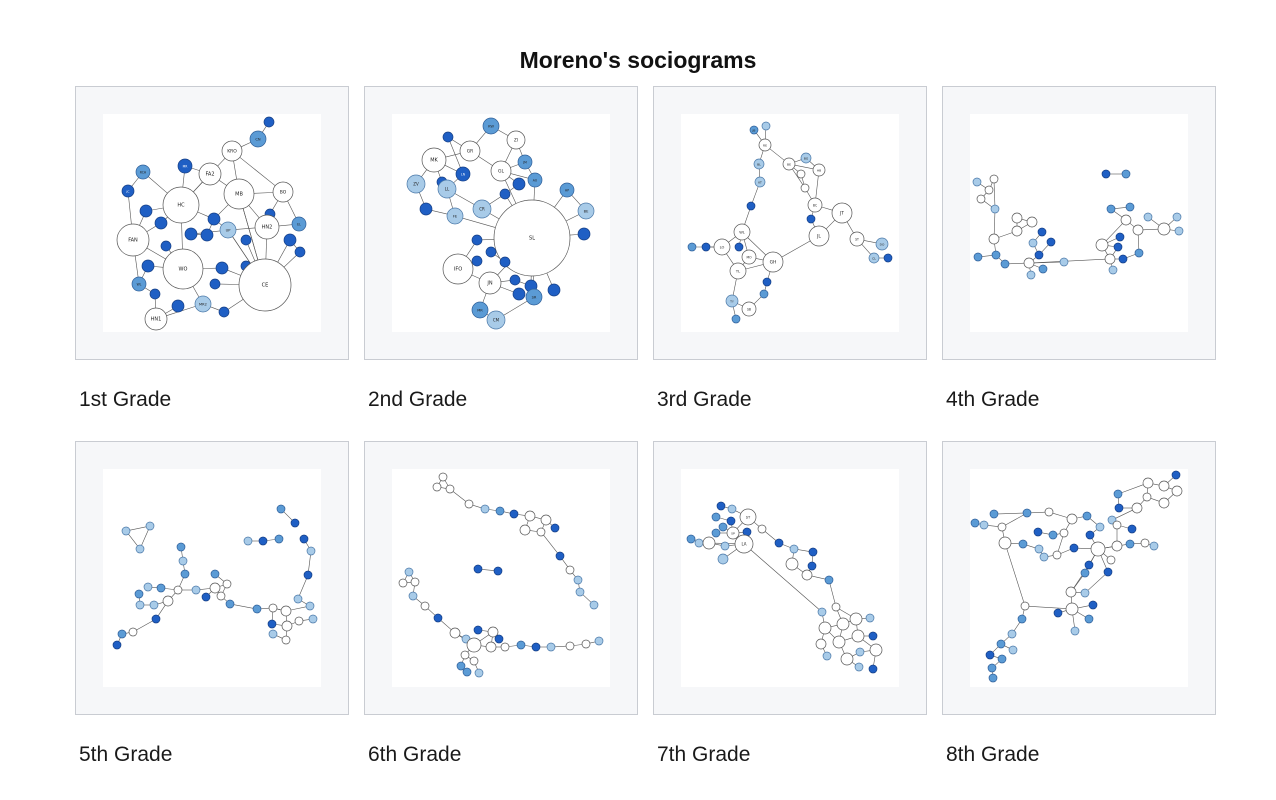 This screenshot has width=1276, height=800. Describe the element at coordinates (219, 617) in the screenshot. I see `grade-card-5: 5th Grade` at that location.